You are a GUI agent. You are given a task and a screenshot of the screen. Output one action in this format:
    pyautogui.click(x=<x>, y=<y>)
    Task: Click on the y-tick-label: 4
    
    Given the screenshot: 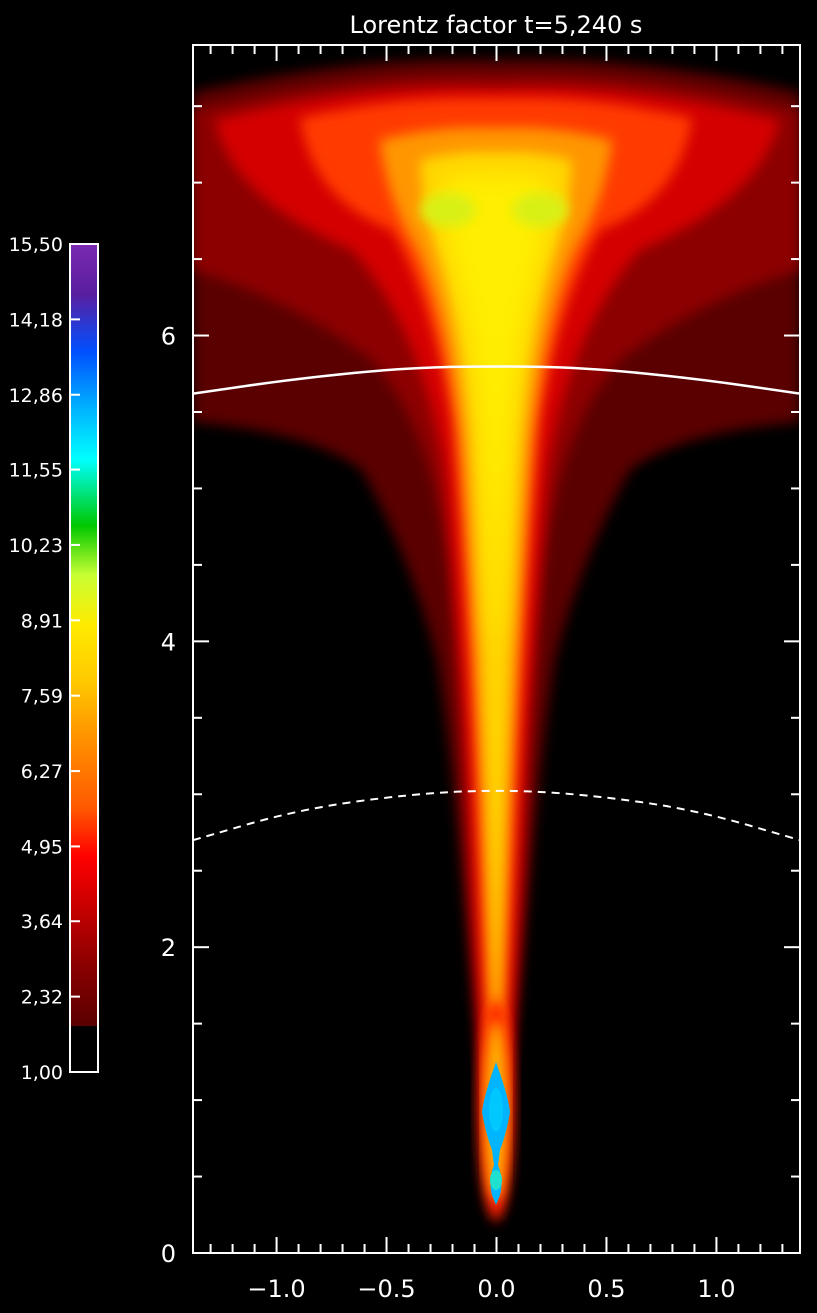 What is the action you would take?
    pyautogui.click(x=168, y=642)
    